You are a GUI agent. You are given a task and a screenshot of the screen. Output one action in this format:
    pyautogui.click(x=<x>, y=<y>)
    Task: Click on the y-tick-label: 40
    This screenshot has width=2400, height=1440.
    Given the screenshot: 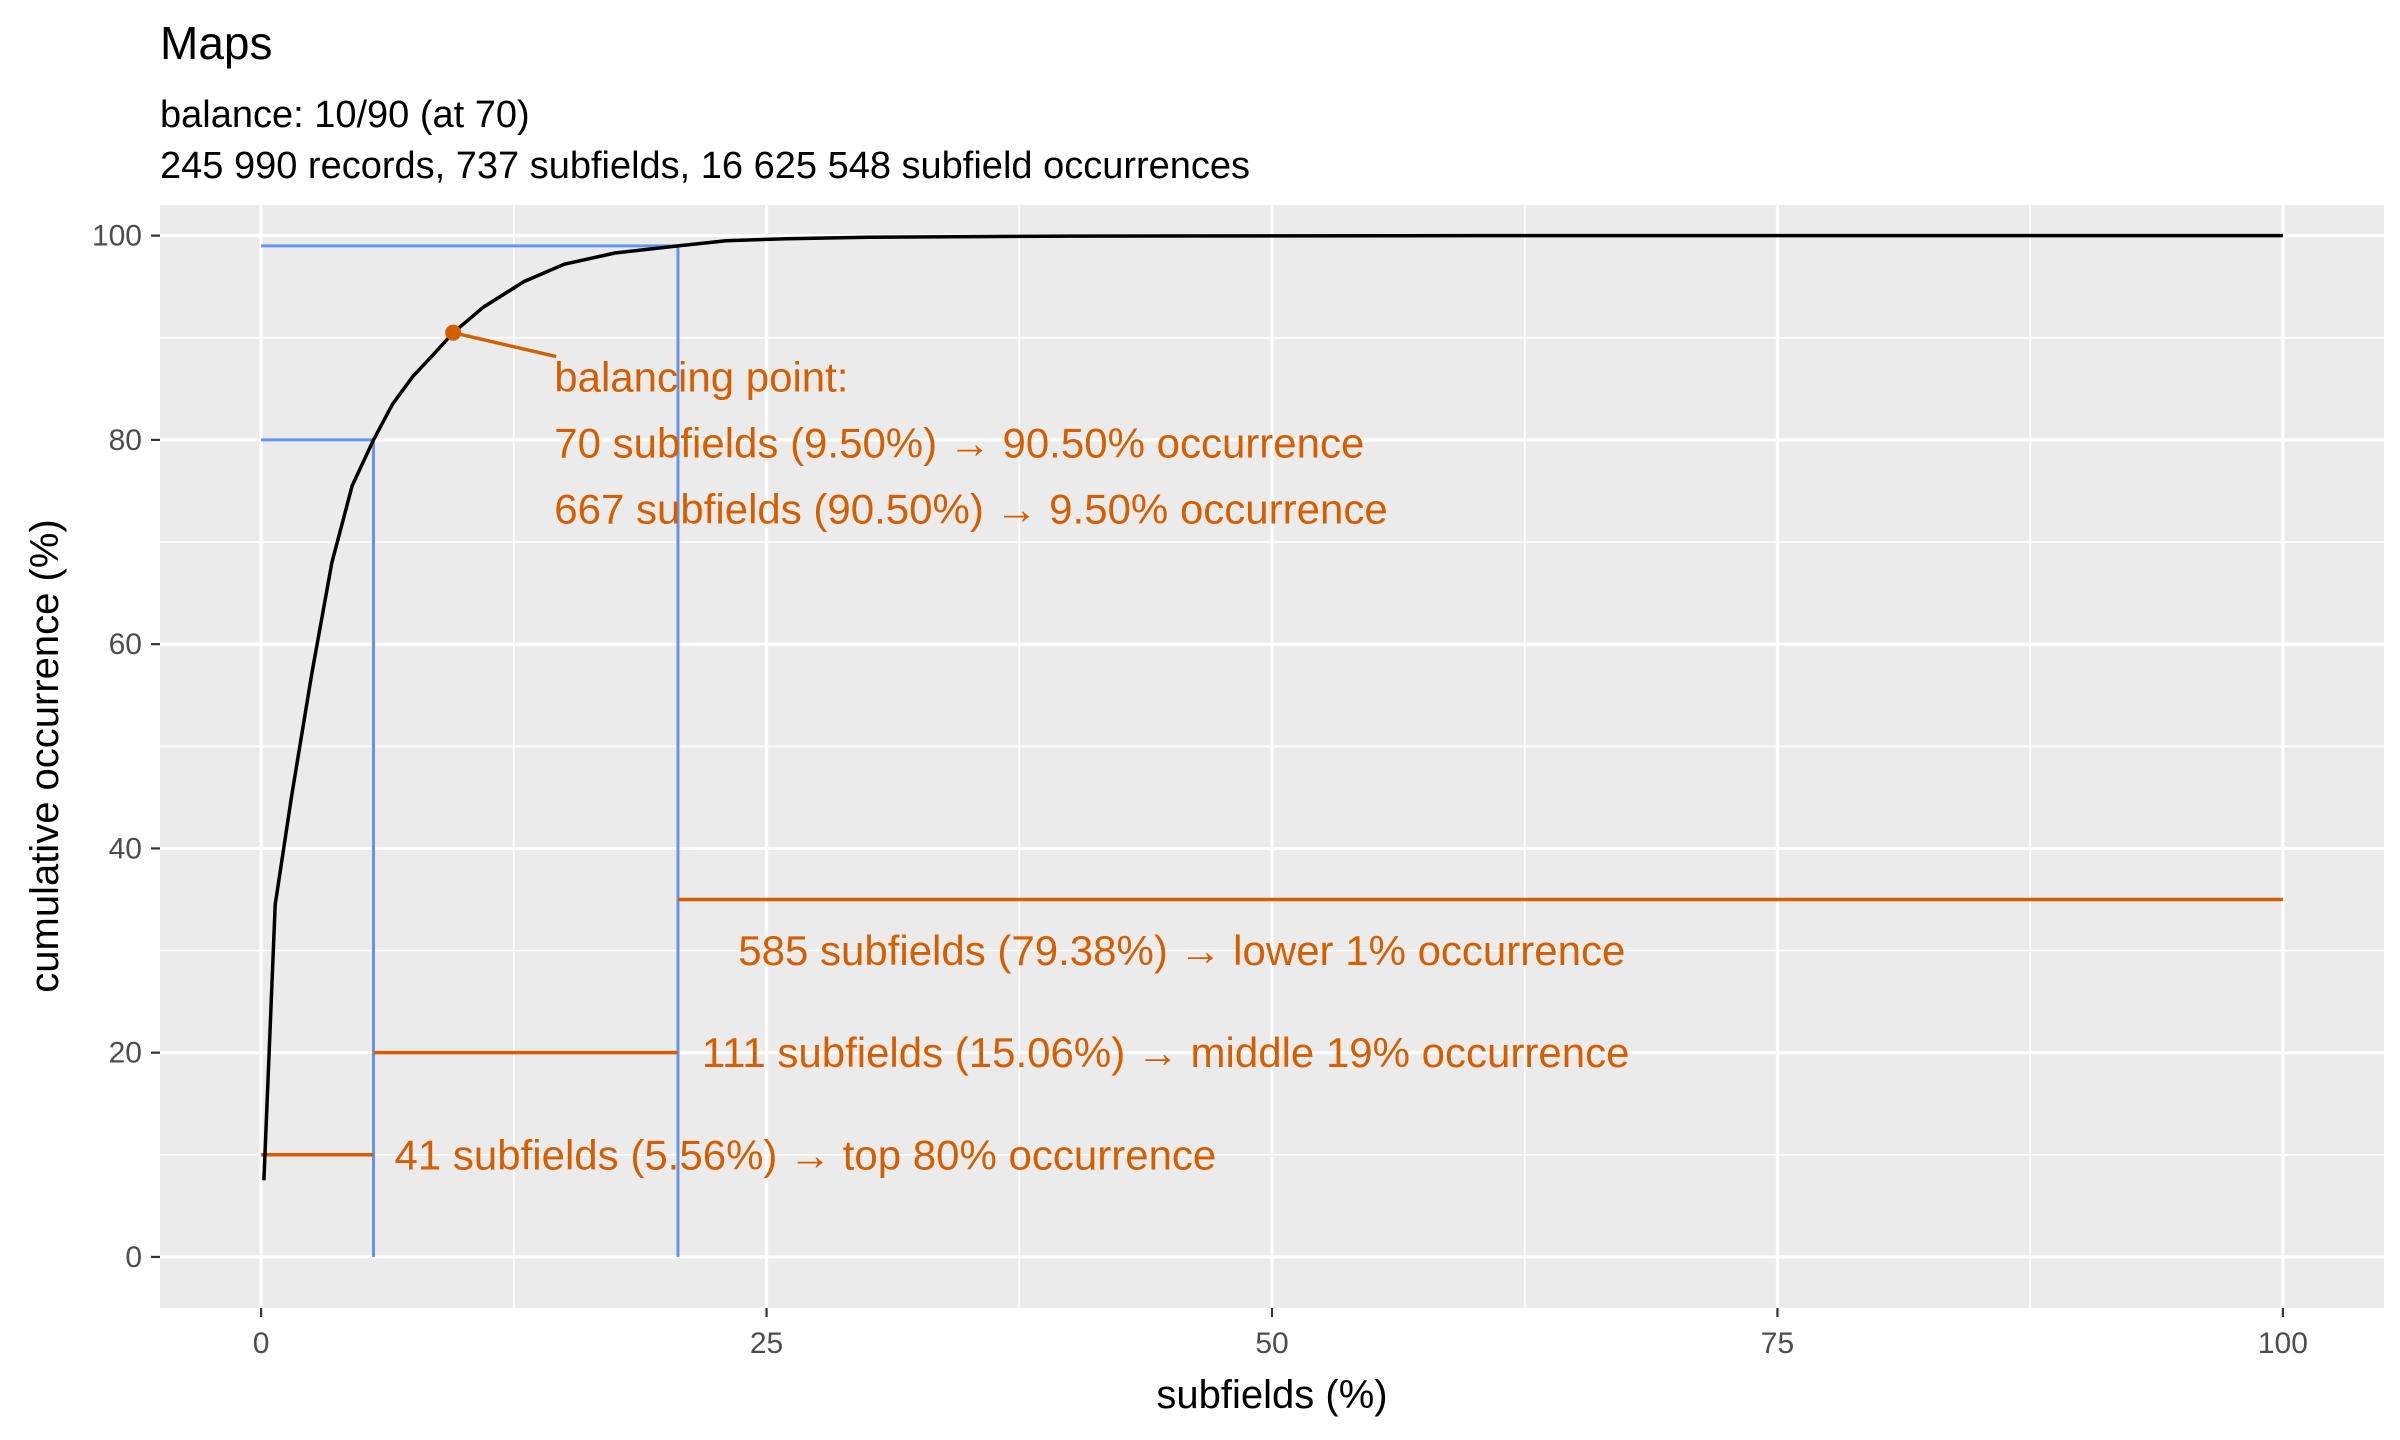 What is the action you would take?
    pyautogui.click(x=125, y=848)
    